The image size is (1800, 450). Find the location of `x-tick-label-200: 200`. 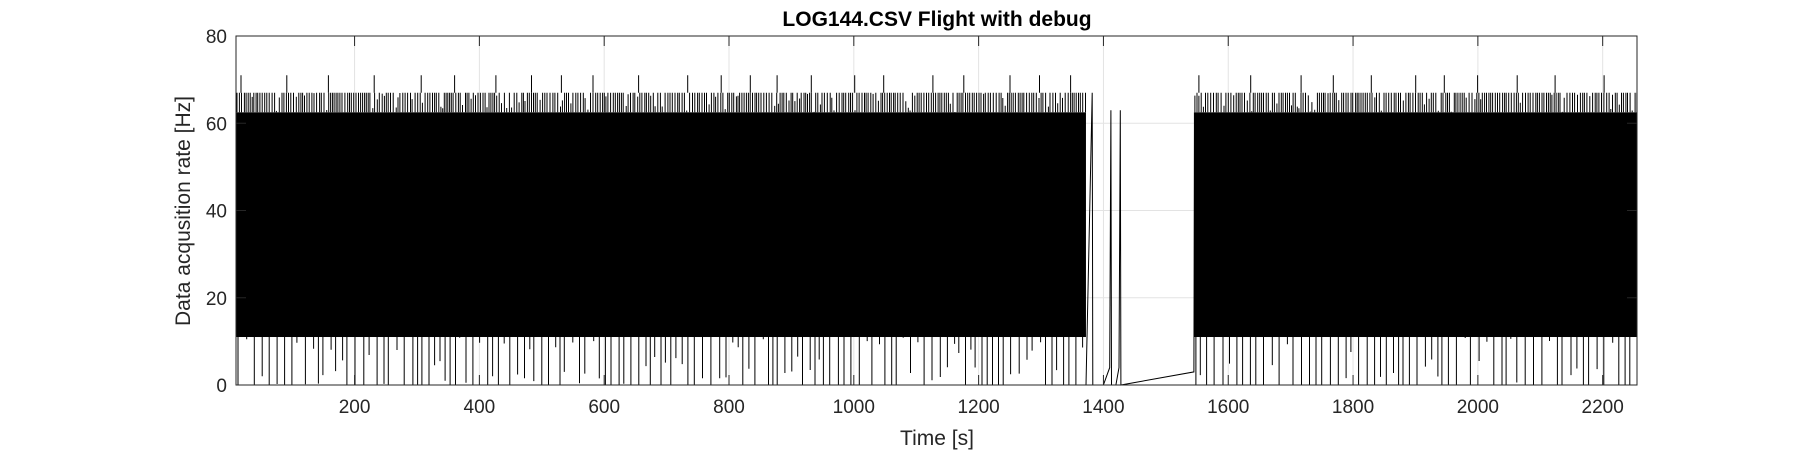

x-tick-label-200: 200 is located at coordinates (355, 407).